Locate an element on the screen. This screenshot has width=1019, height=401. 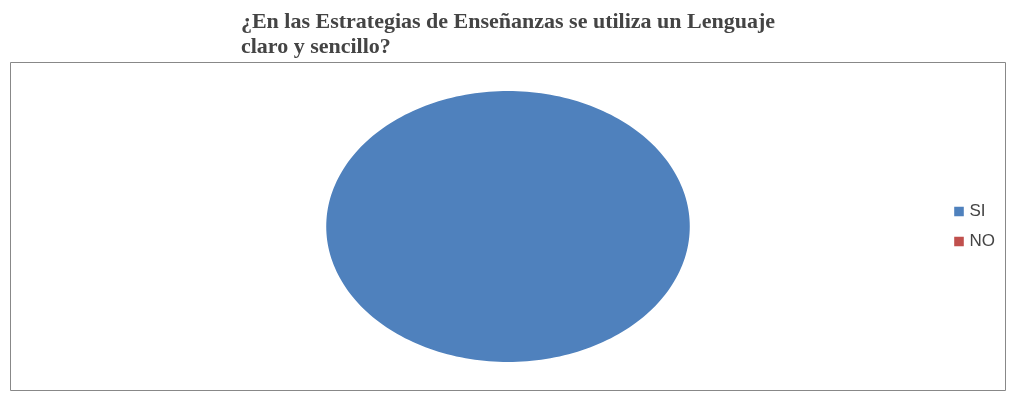
chart-title: ¿En las Estrategias de Enseñanzas se utiliza un Lenguaje claro y sencillo? is located at coordinates (508, 32).